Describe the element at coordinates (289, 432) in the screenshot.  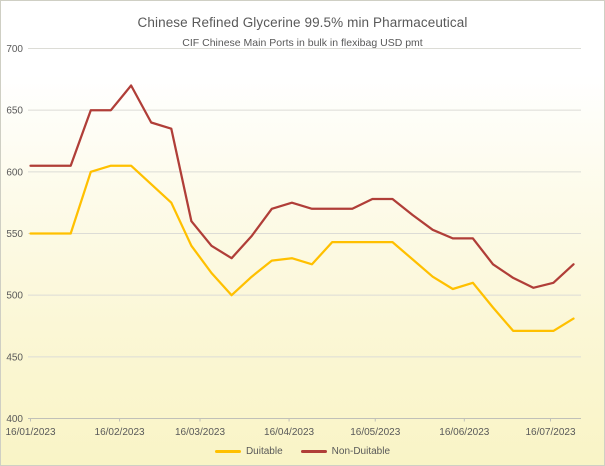
I see `x-axis-label-3: 16/04/2023` at that location.